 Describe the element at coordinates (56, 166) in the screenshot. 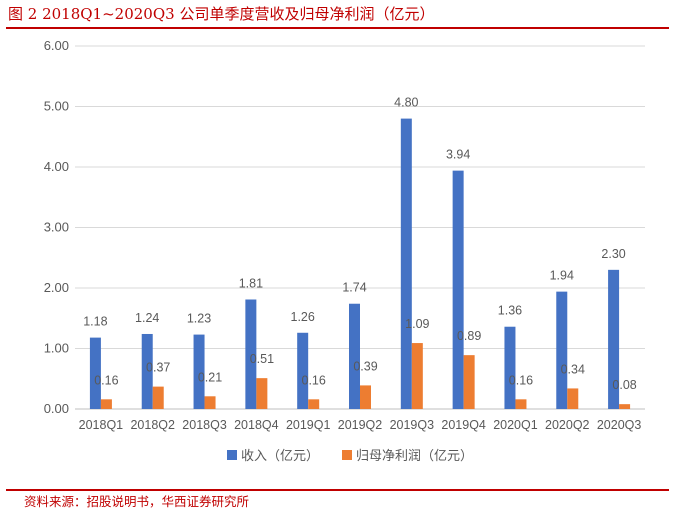

I see `y-tick-label: 4.00` at that location.